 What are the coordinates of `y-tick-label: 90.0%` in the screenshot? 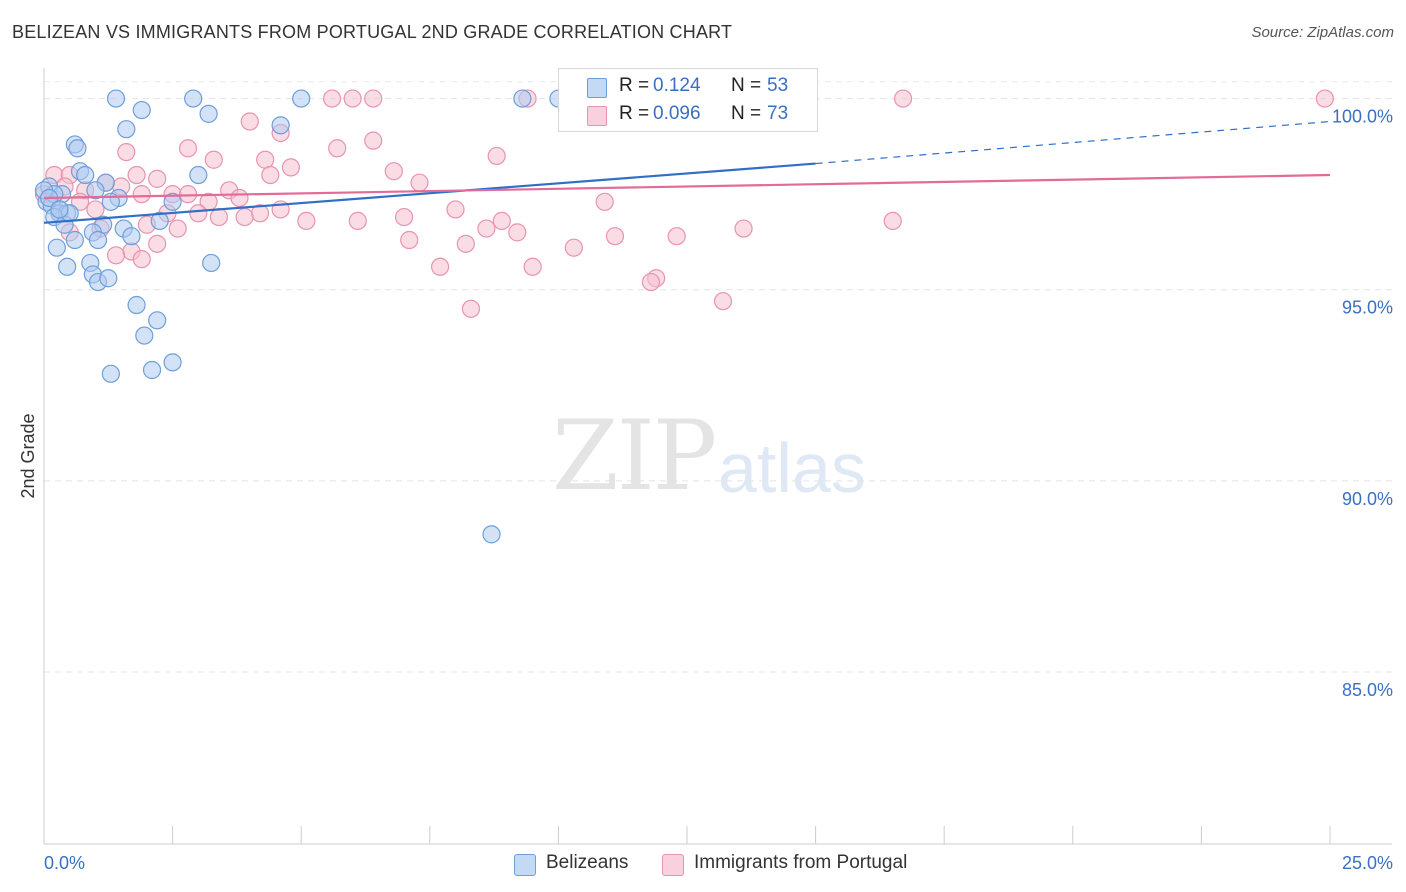 It's located at (1367, 499).